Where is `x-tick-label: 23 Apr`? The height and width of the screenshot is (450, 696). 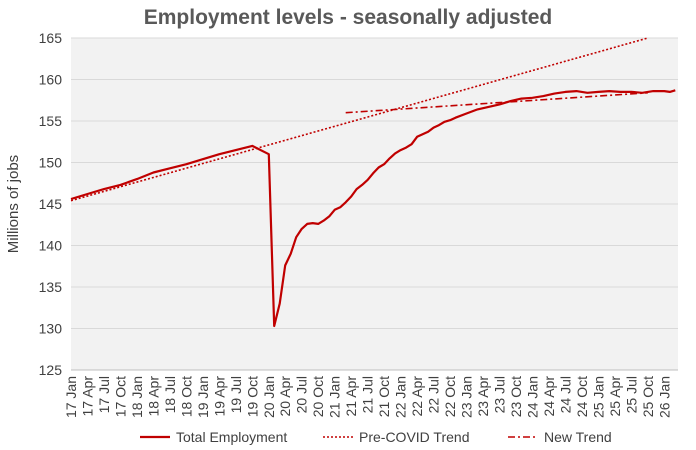
x-tick-label: 23 Apr is located at coordinates (483, 396).